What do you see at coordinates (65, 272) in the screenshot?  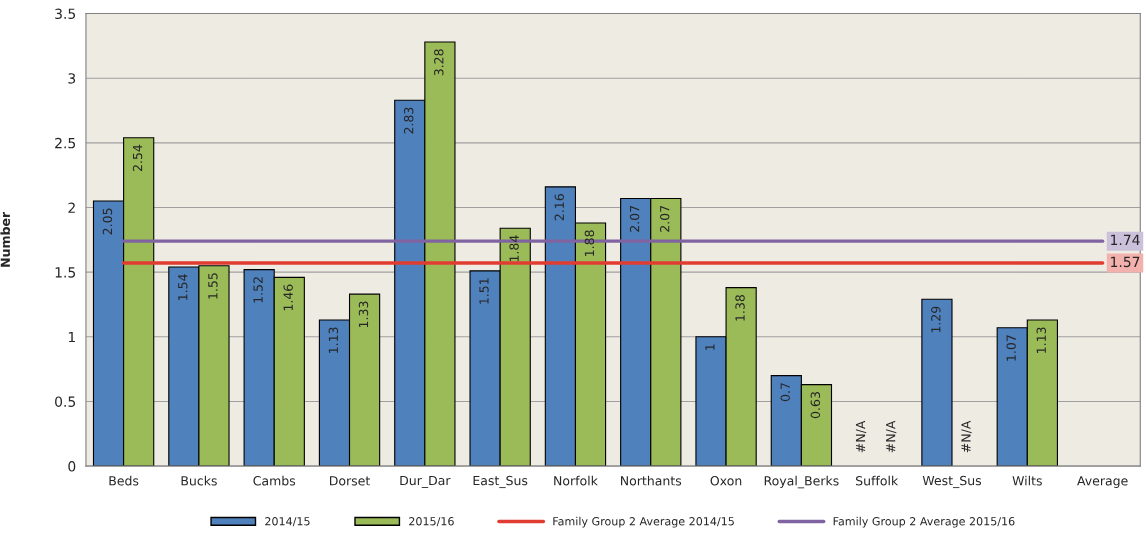 I see `y-tick-label: 1.5` at bounding box center [65, 272].